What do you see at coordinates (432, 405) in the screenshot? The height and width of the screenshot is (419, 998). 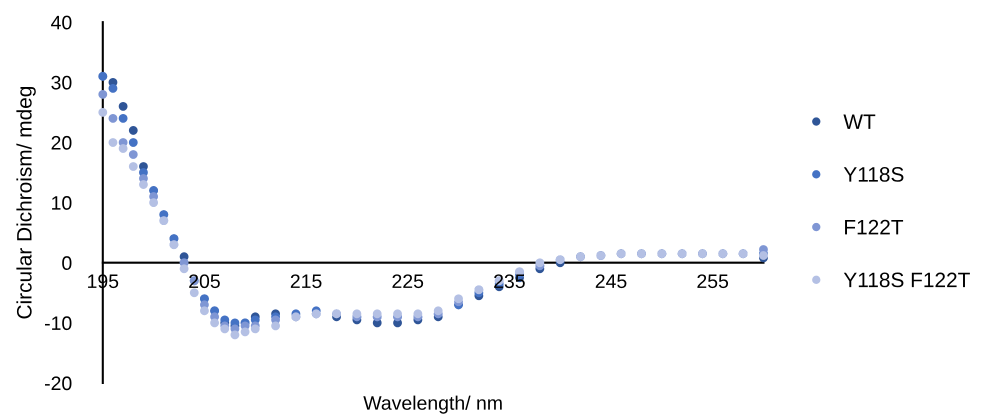 I see `x-axis-title: Wavelength/ nm` at bounding box center [432, 405].